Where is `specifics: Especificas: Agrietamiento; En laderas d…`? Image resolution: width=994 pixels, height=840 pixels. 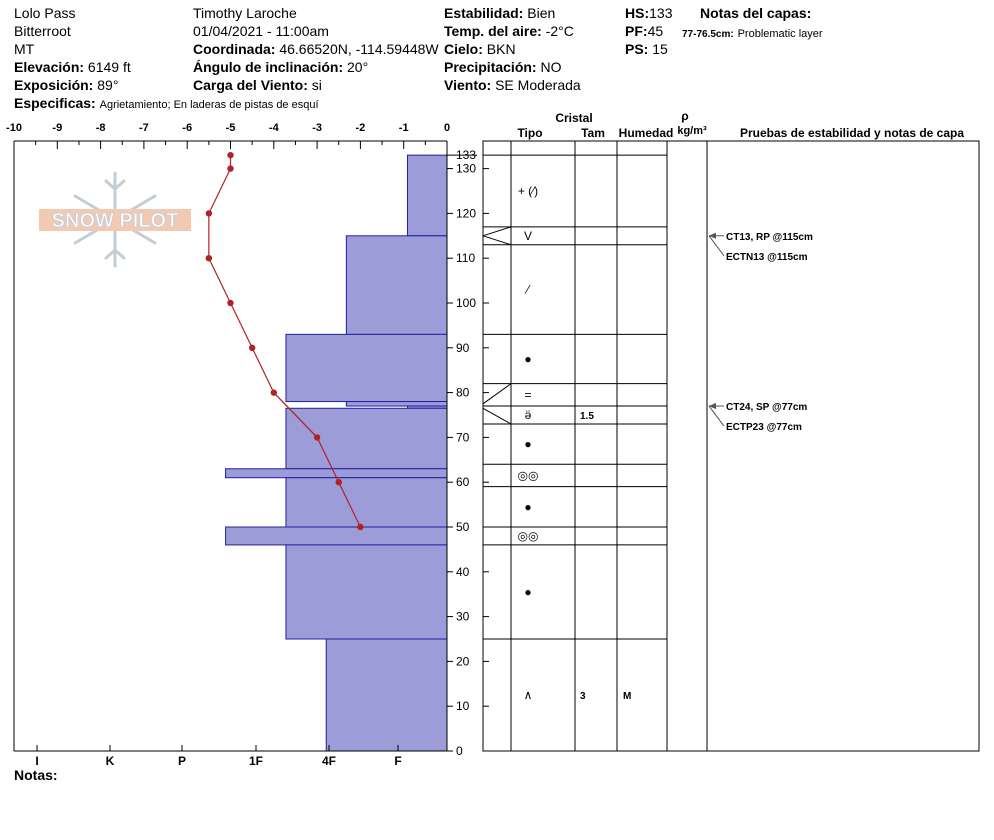
specifics: Especificas: Agrietamiento; En laderas d… is located at coordinates (166, 104).